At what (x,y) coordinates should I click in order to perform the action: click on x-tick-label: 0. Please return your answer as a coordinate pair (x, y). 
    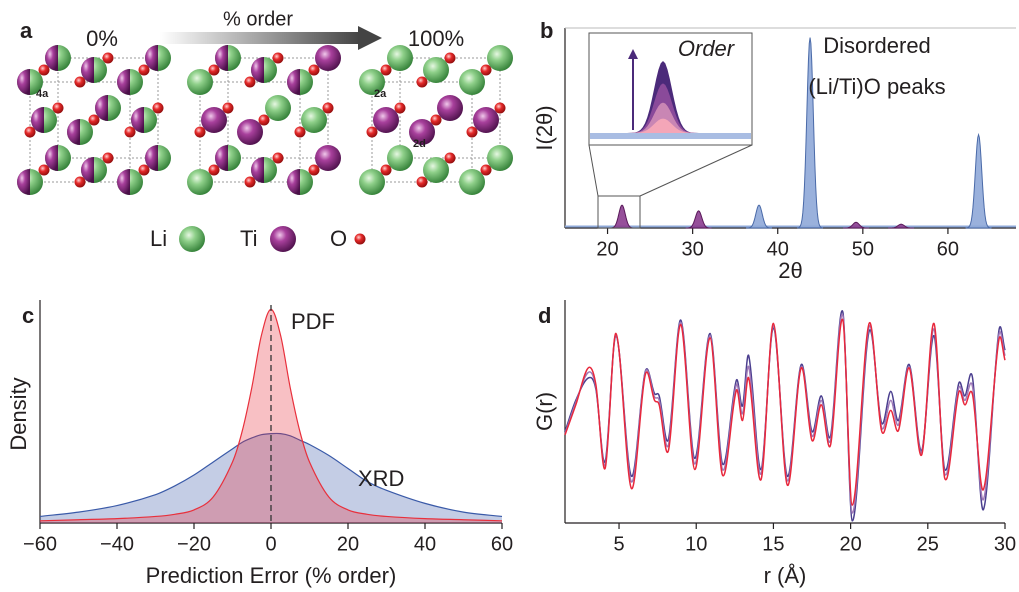
    Looking at the image, I should click on (270, 544).